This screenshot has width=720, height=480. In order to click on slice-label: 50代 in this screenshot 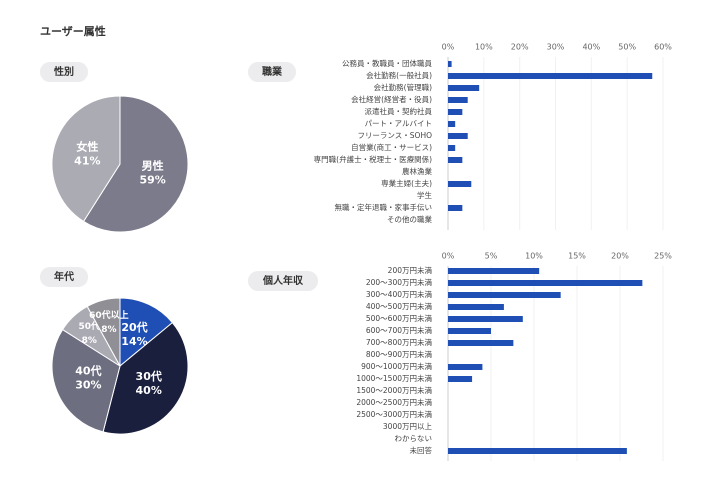, I will do `click(90, 326)`.